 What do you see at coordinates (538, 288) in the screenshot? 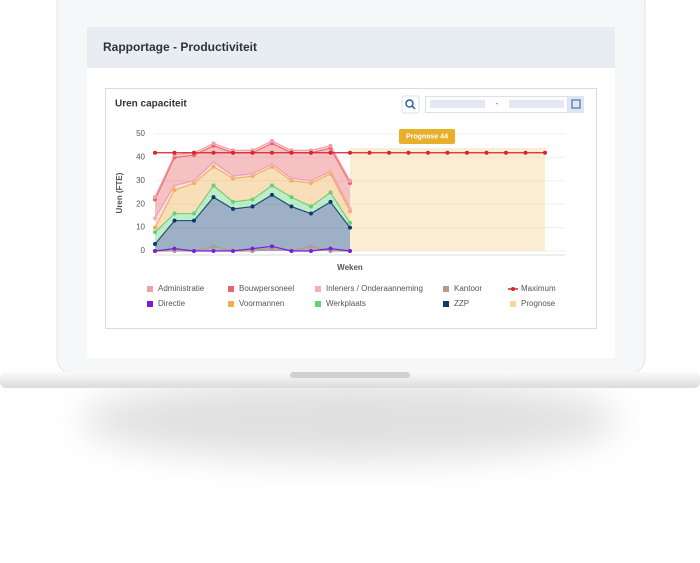
I see `legend-label: Maximum` at bounding box center [538, 288].